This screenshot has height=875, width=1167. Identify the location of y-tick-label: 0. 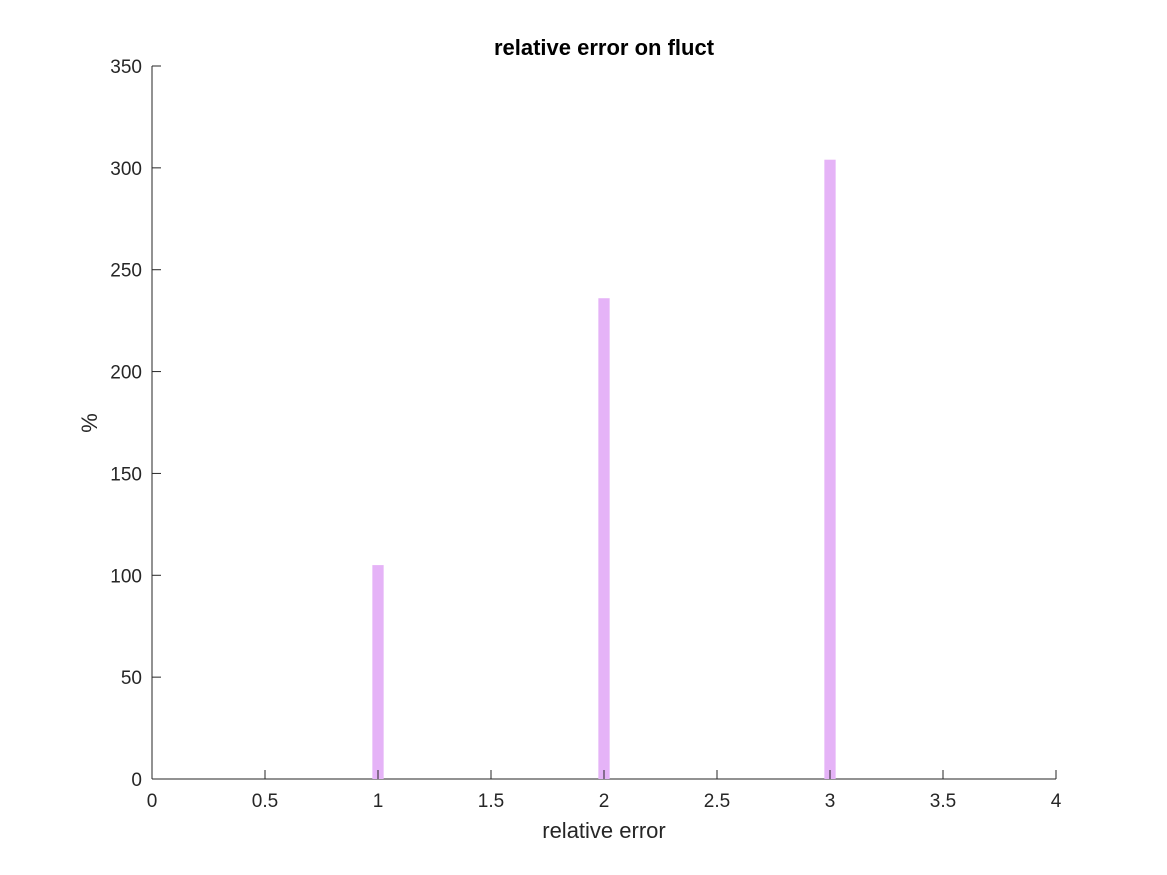
(136, 780).